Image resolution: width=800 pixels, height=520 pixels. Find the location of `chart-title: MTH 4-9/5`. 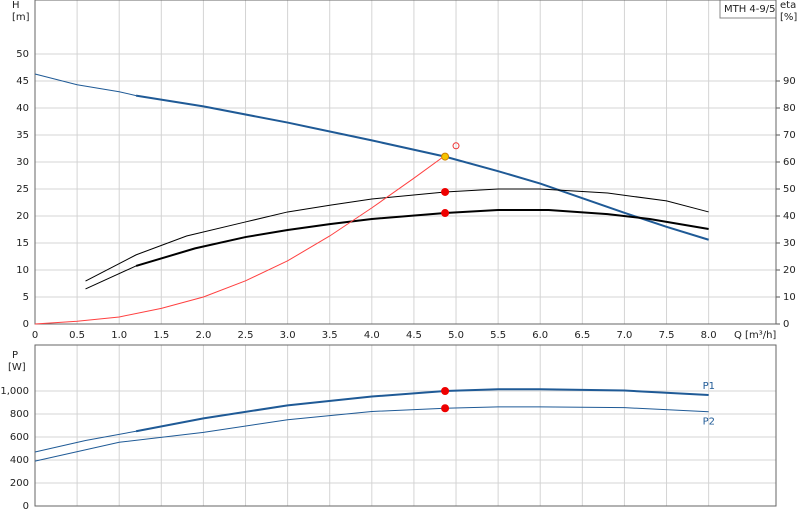

chart-title: MTH 4-9/5 is located at coordinates (750, 9).